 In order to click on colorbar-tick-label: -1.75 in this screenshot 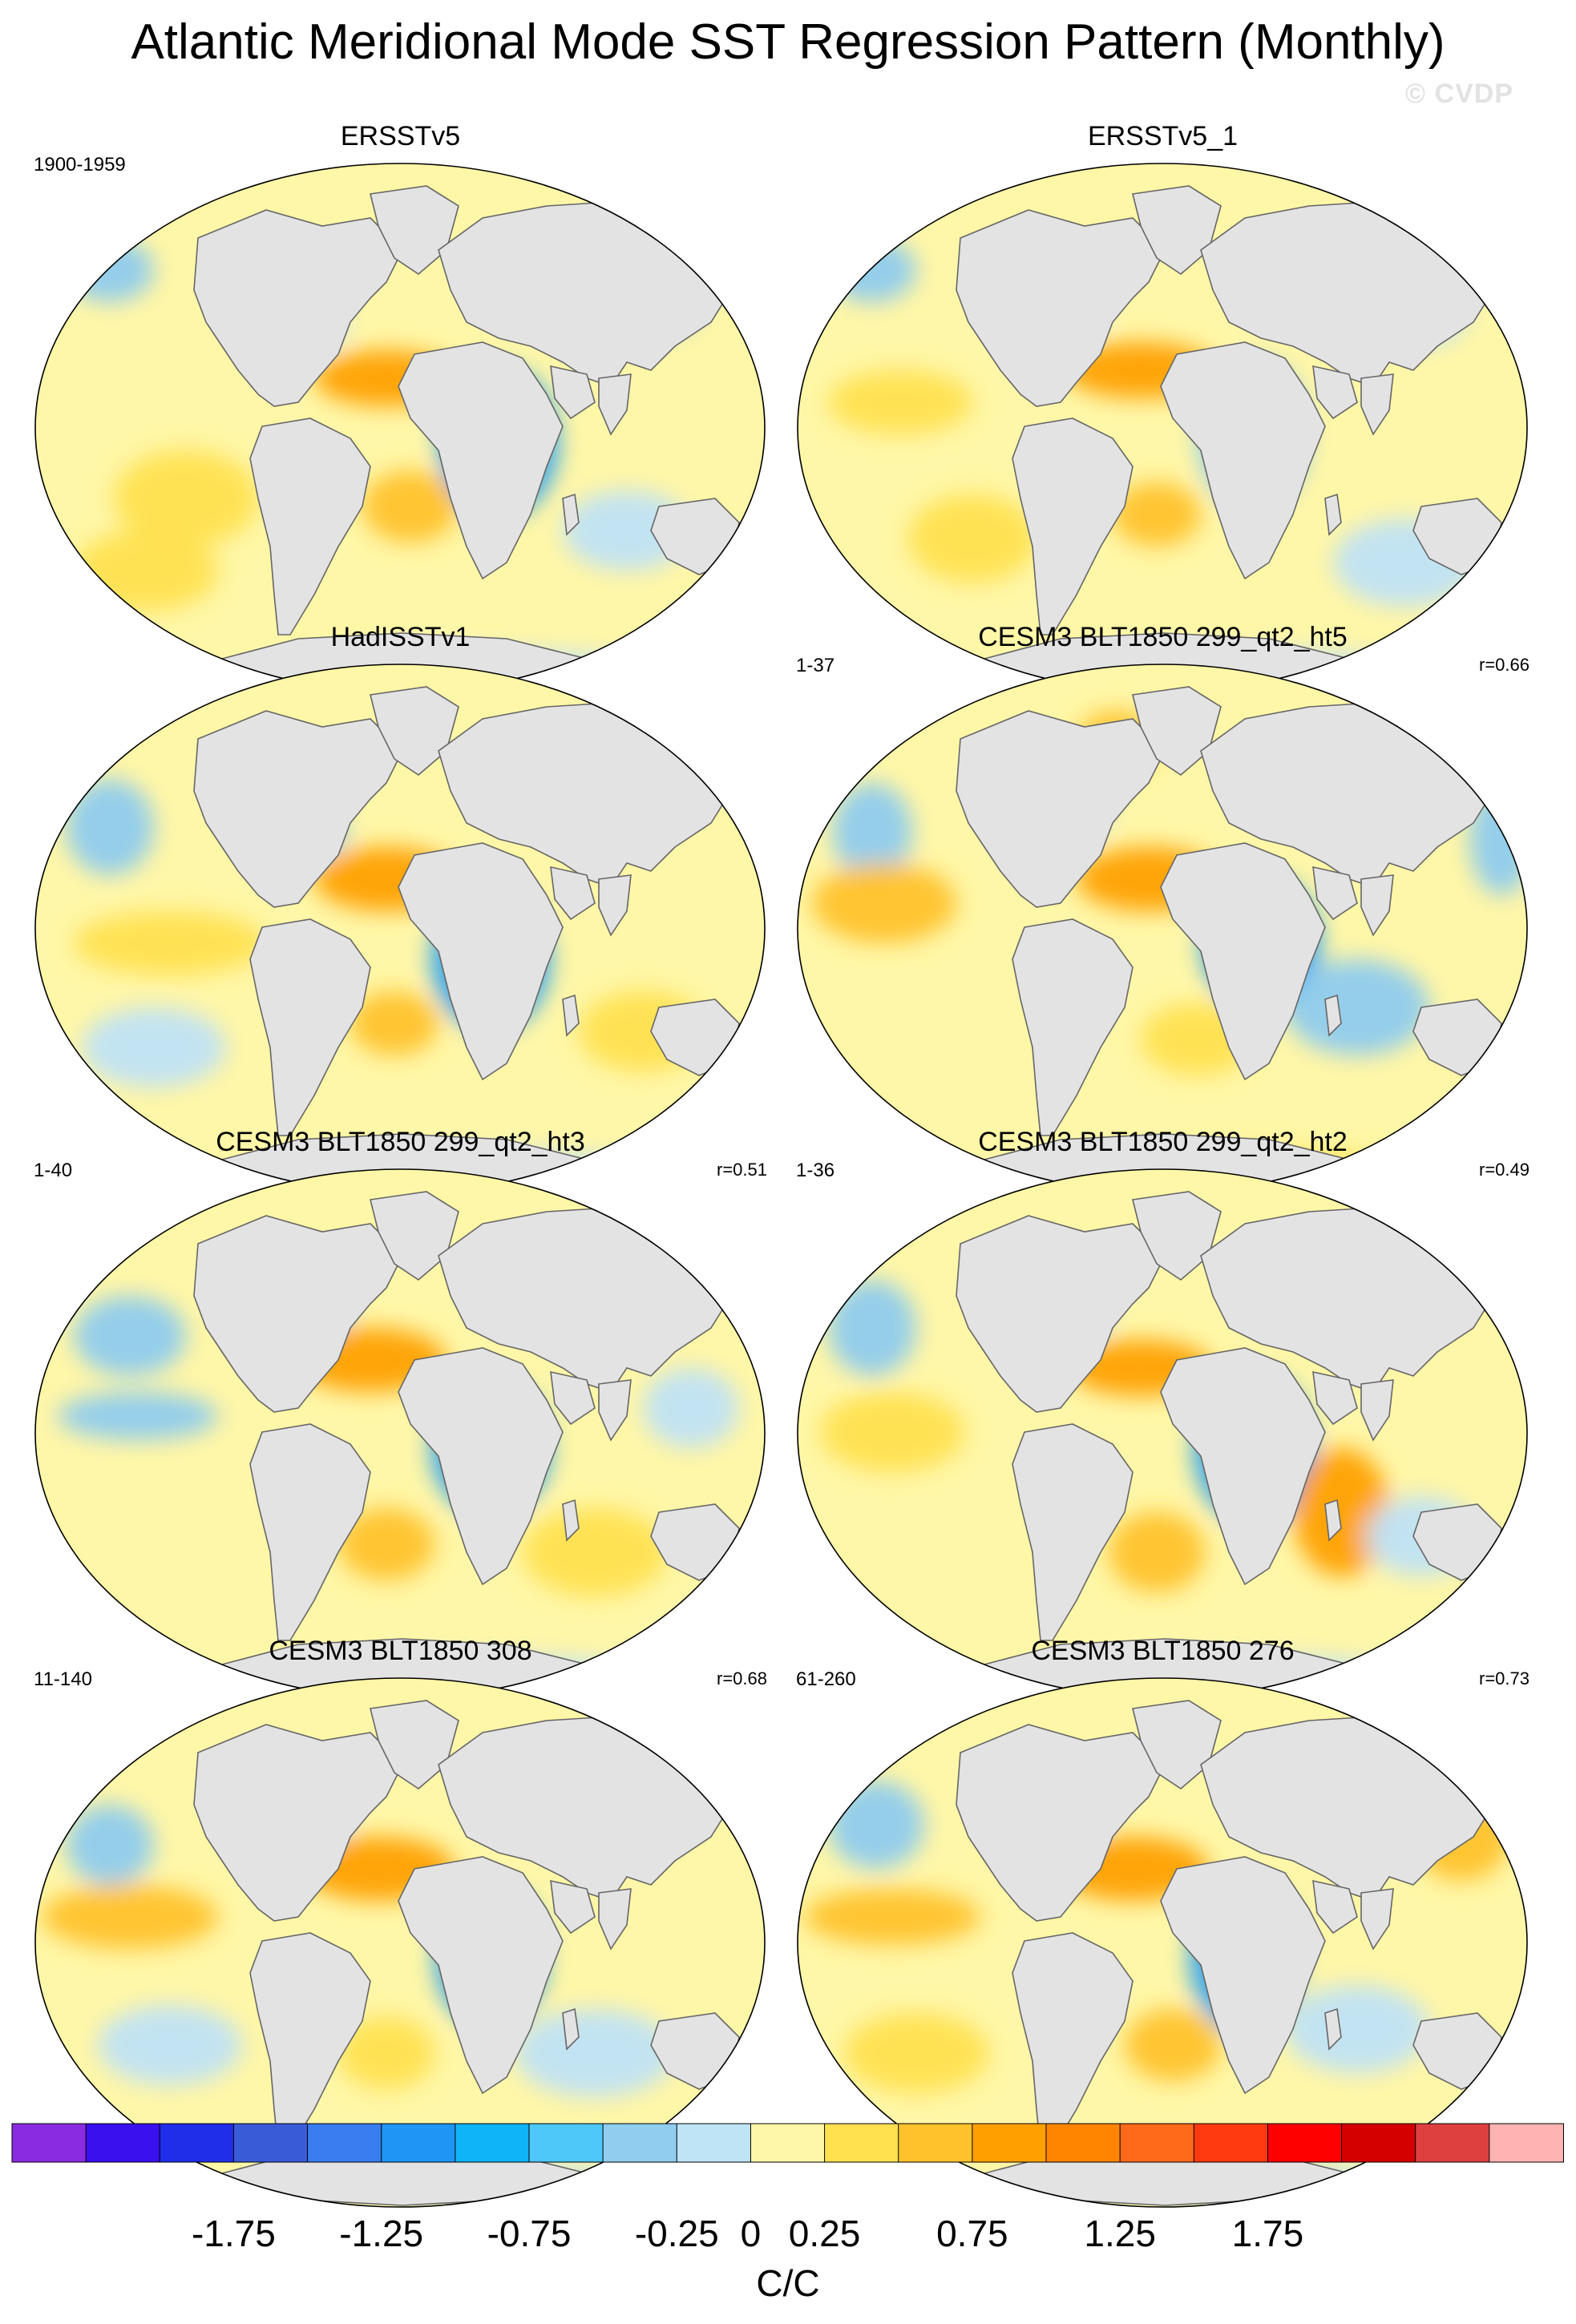, I will do `click(234, 2233)`.